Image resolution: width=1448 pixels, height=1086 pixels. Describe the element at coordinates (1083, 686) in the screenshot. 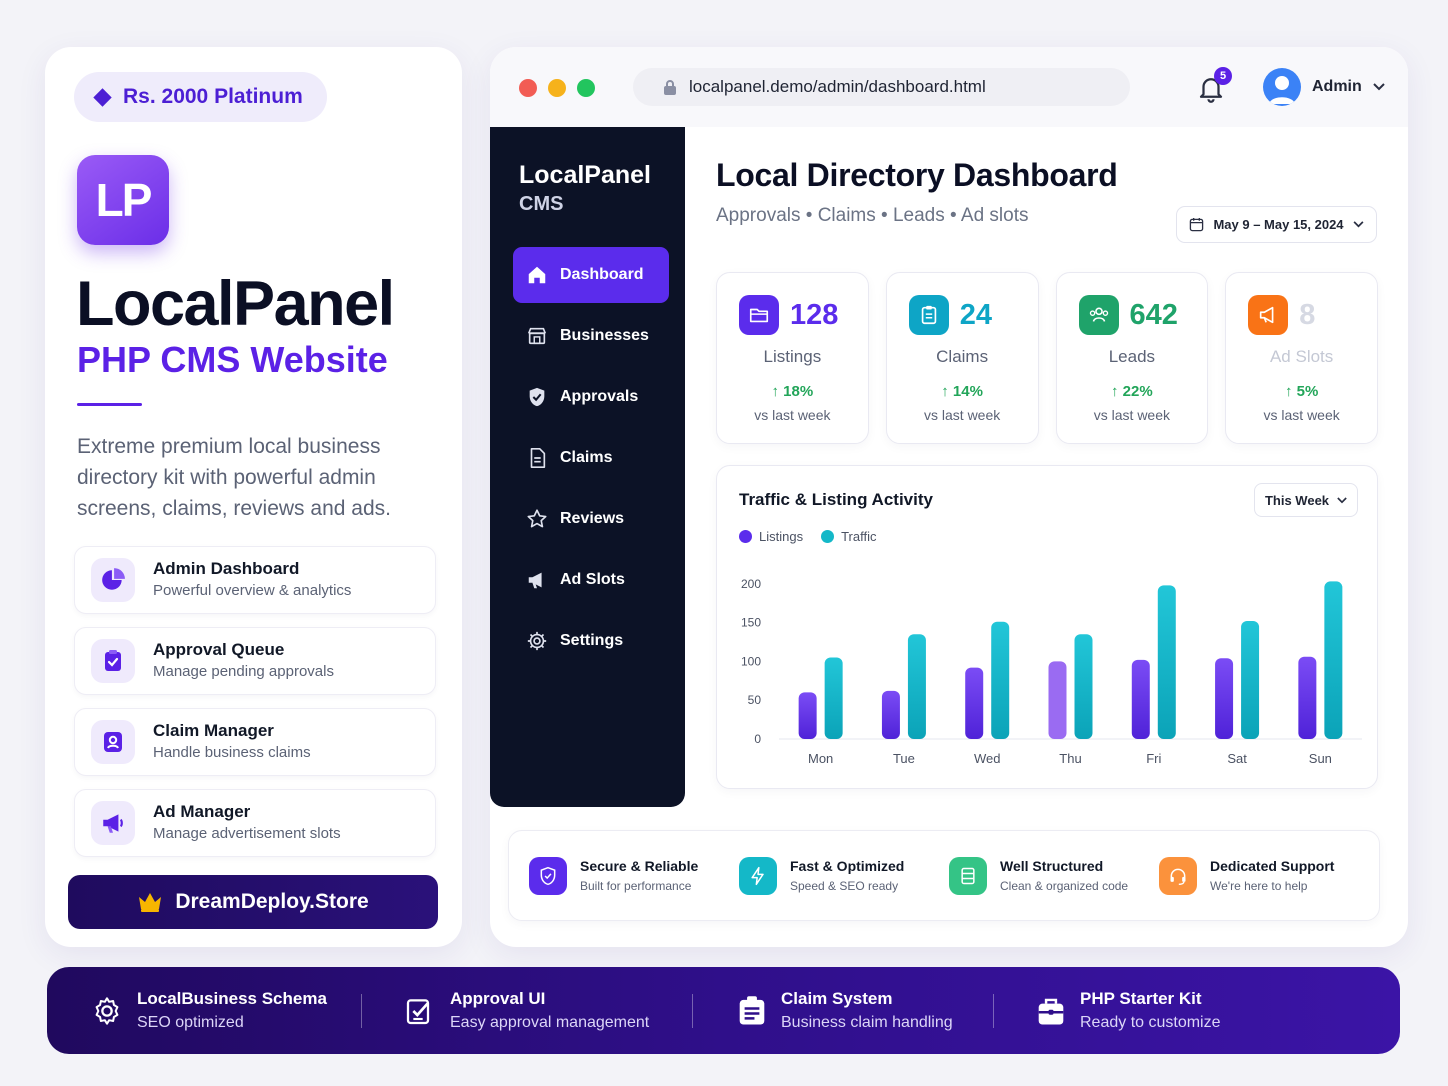

I see `bar-traffic-thu` at that location.